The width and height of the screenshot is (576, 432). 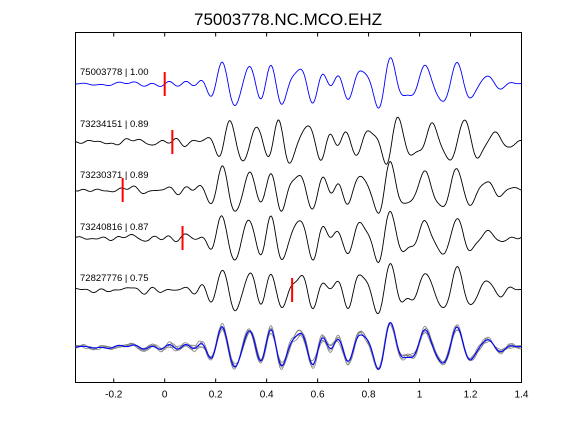 What do you see at coordinates (114, 227) in the screenshot?
I see `trace-label: 73240816 | 0.87` at bounding box center [114, 227].